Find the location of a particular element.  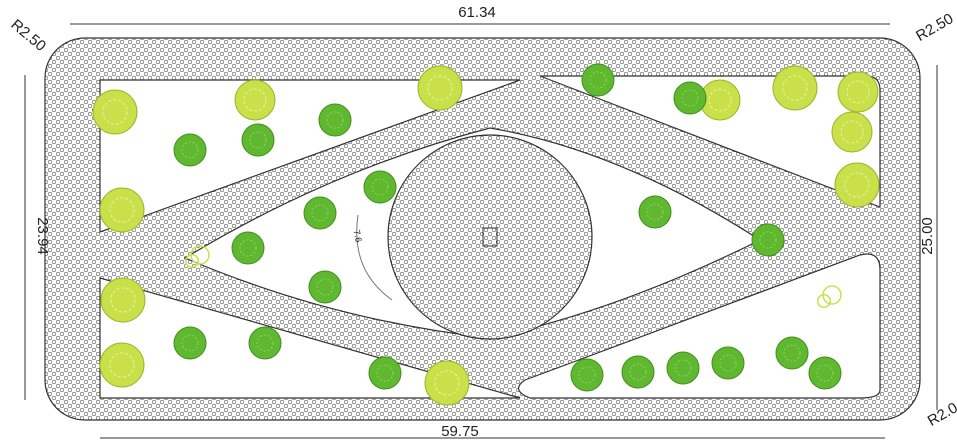

center-feature is located at coordinates (490, 237).